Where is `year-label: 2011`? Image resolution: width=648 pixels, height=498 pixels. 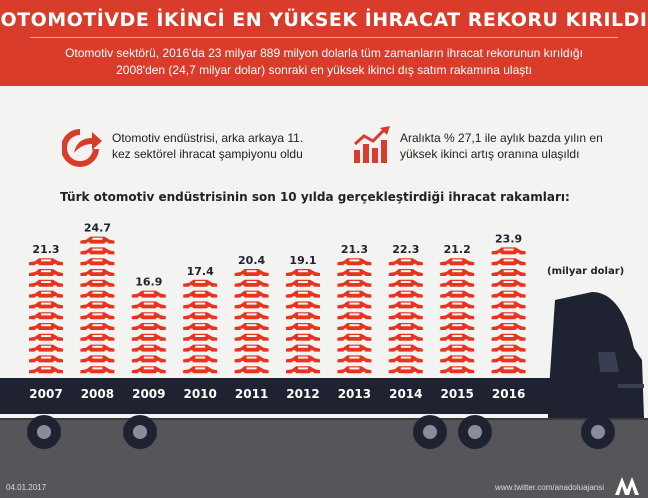 year-label: 2011 is located at coordinates (251, 394).